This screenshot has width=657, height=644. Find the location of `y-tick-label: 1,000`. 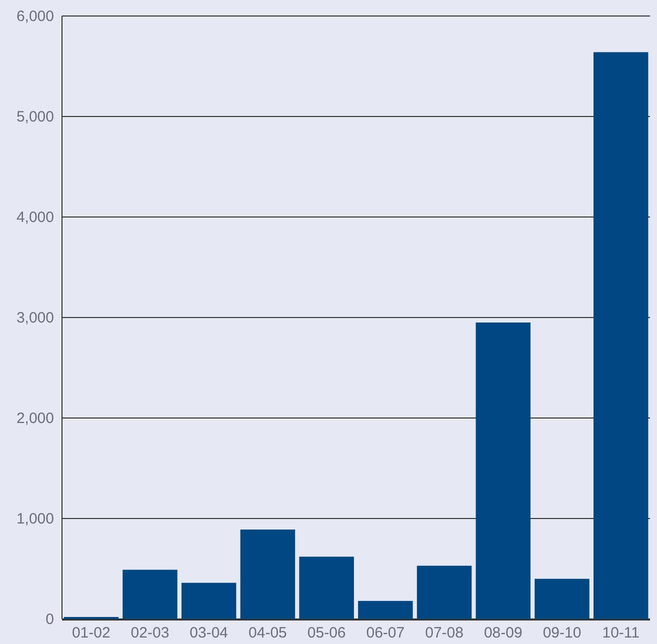

y-tick-label: 1,000 is located at coordinates (35, 519).